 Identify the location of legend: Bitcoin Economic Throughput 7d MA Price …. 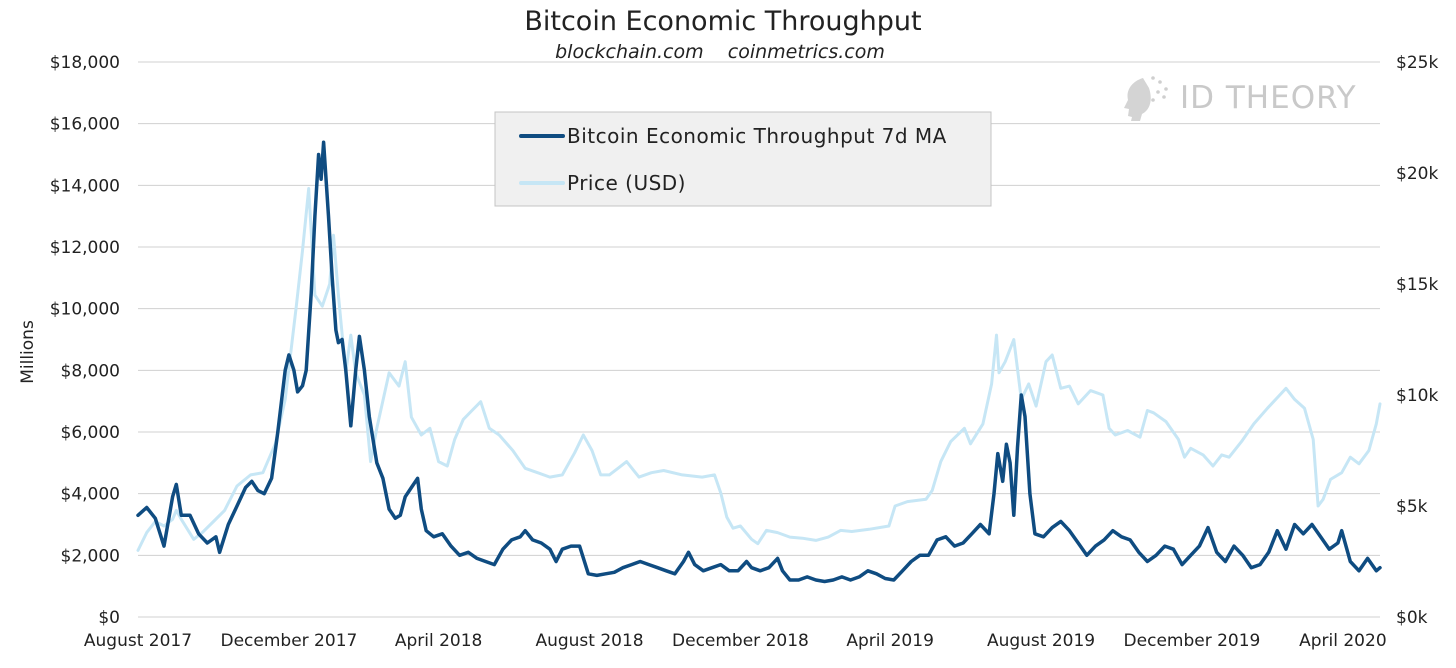
(743, 159).